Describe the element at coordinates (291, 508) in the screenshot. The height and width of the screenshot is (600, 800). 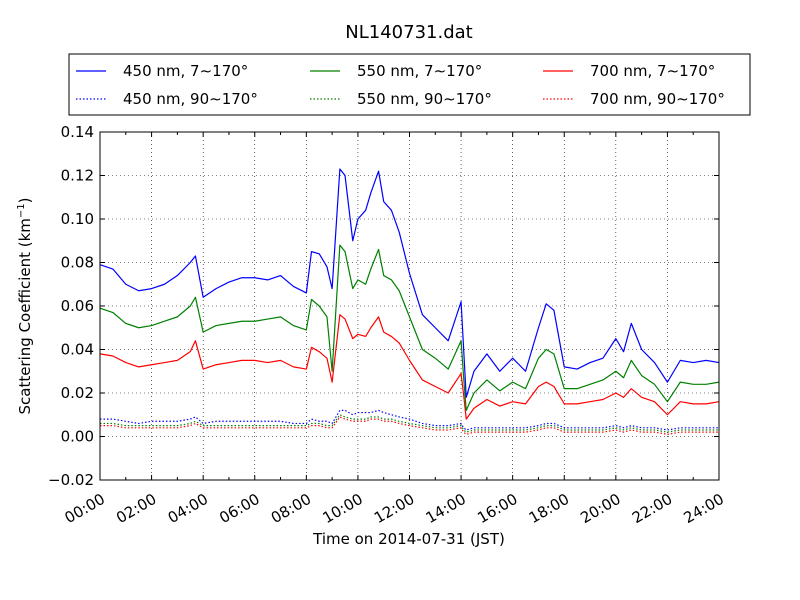
I see `x-tick-label: 08:00` at that location.